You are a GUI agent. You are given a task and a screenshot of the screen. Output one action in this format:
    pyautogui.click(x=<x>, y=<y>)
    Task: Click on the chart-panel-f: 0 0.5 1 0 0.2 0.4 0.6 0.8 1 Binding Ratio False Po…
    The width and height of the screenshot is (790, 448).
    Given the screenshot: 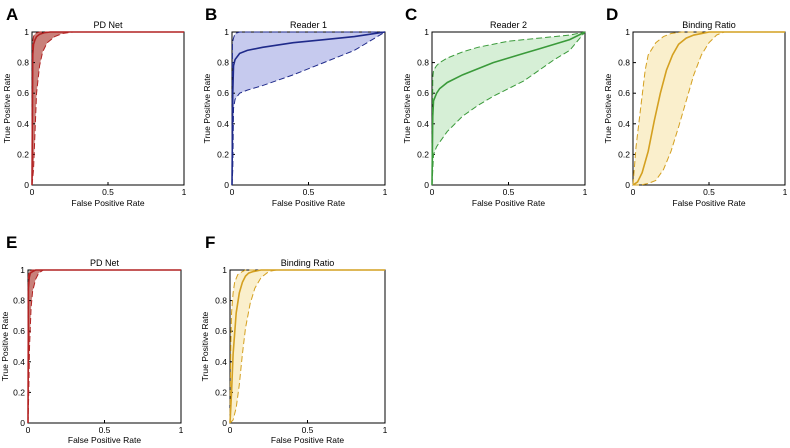 What is the action you would take?
    pyautogui.click(x=294, y=339)
    